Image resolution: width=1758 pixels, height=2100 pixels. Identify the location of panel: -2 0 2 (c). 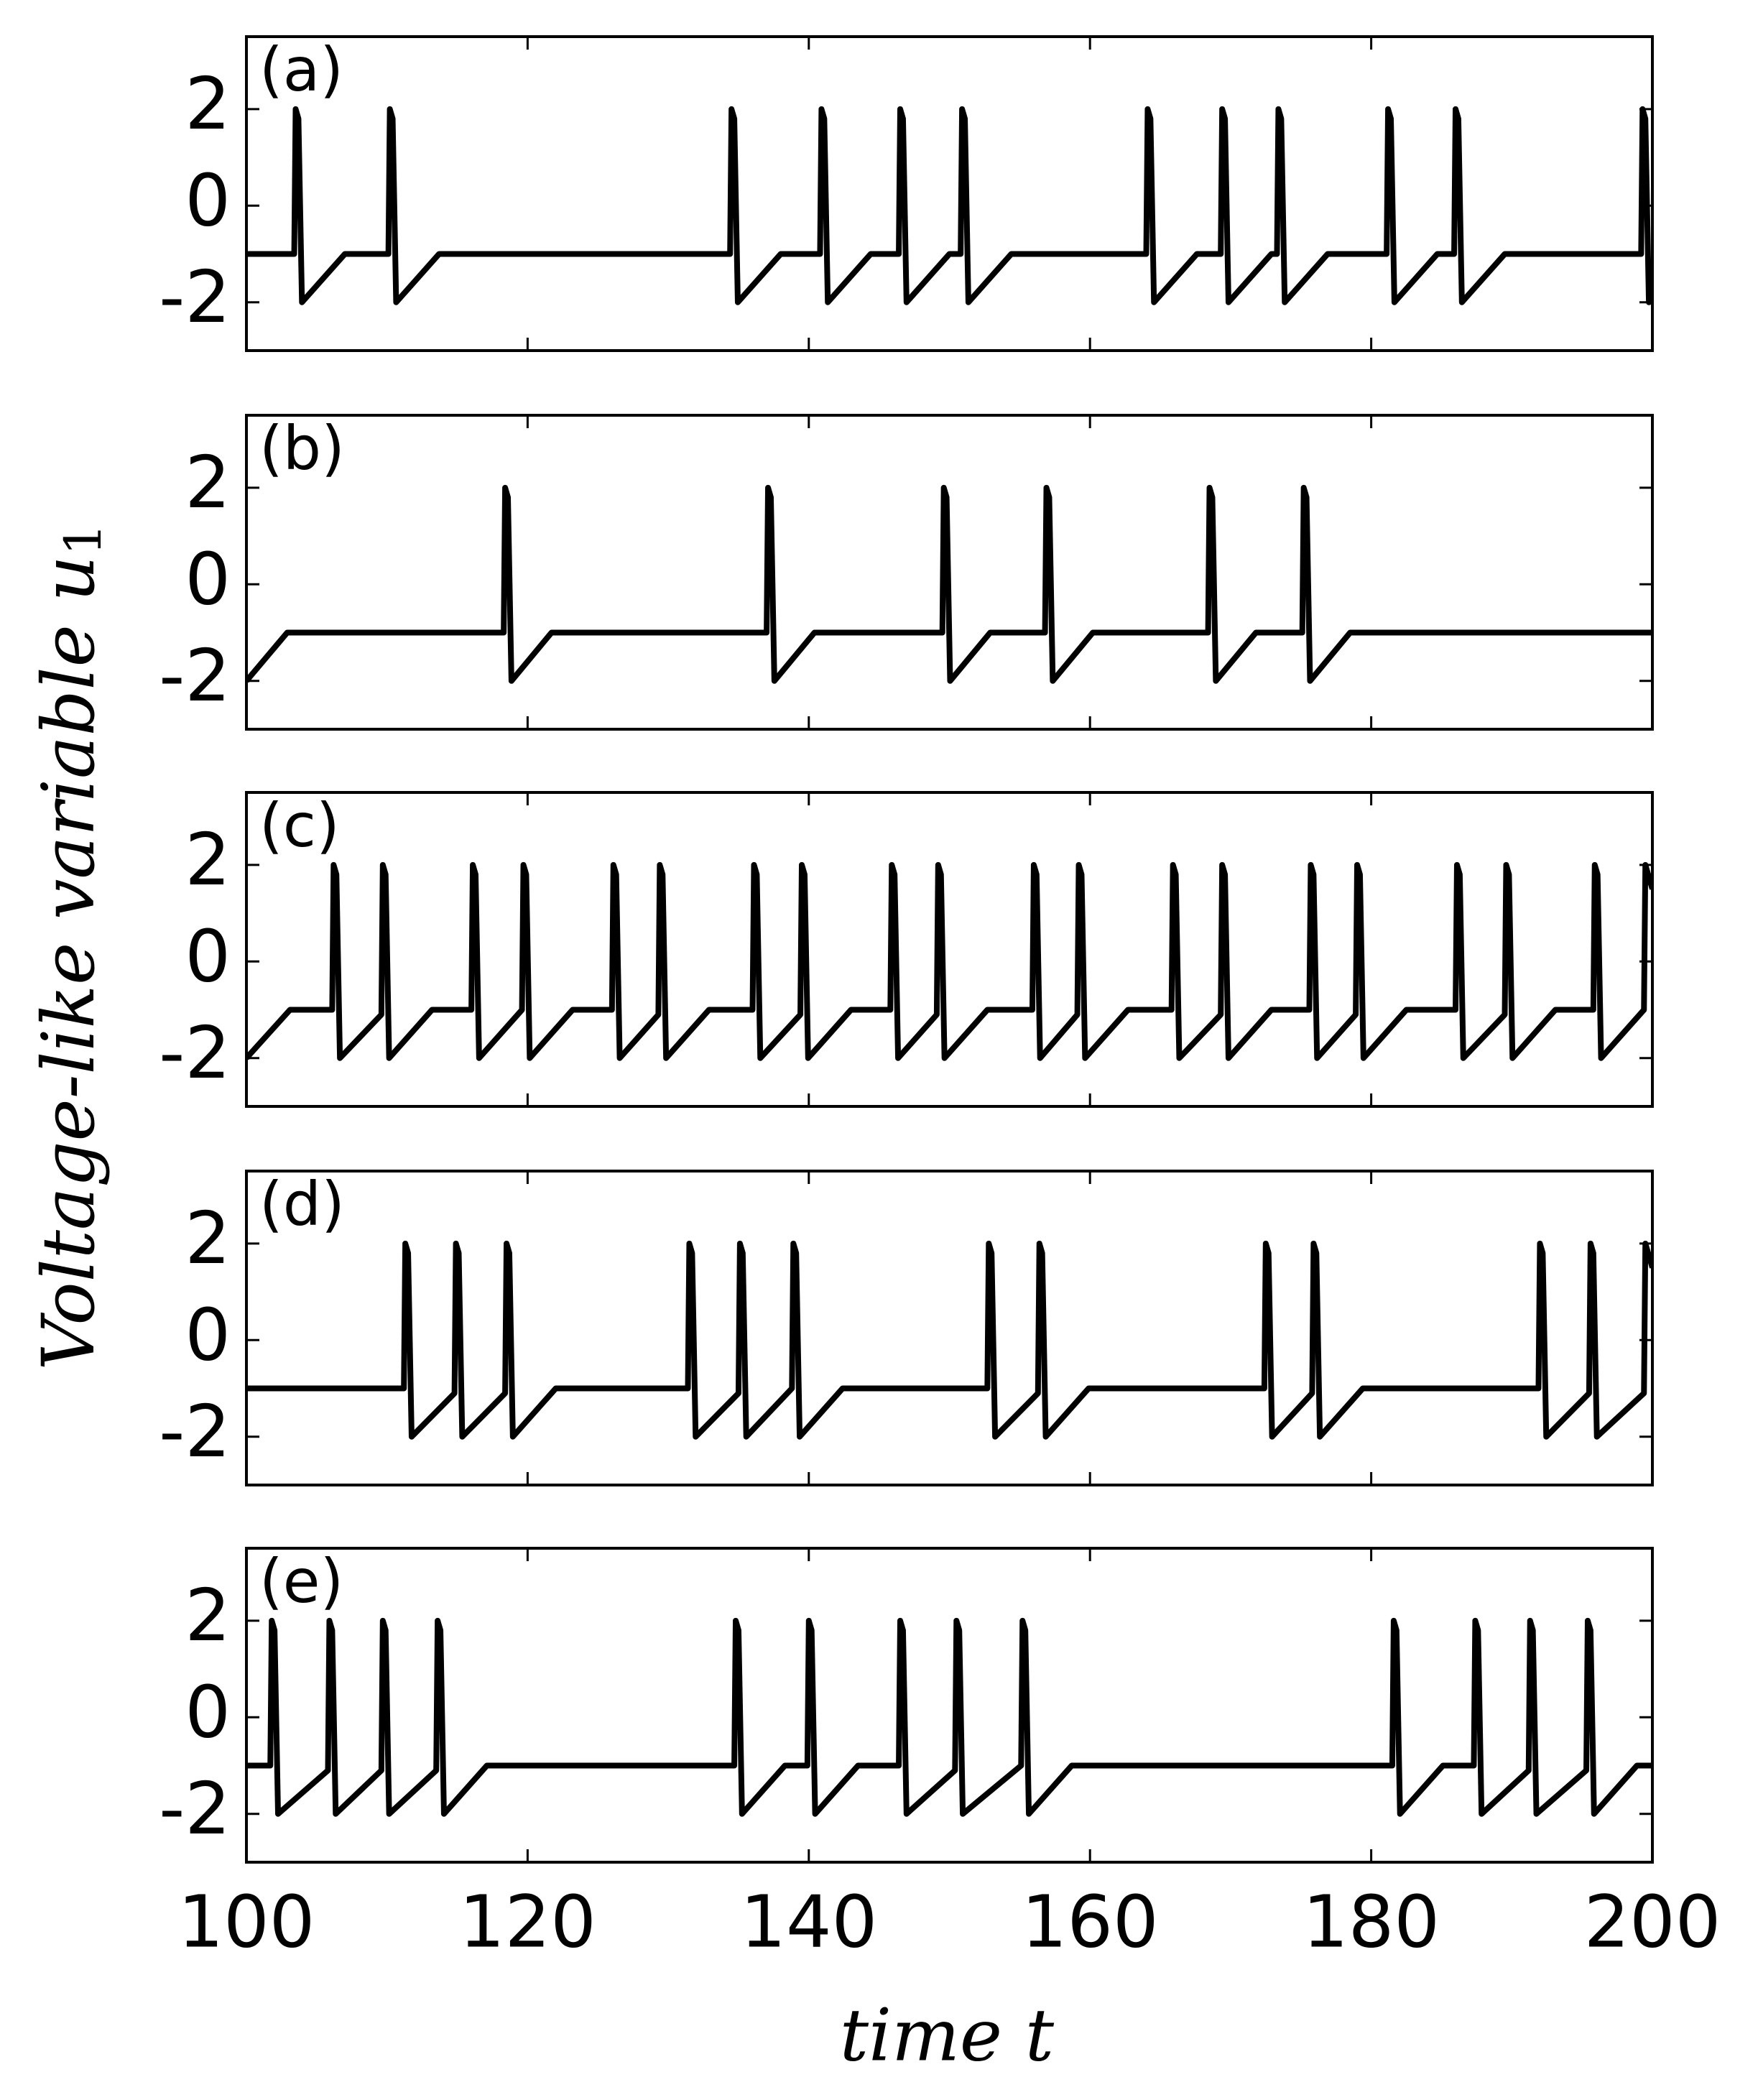
(906, 949).